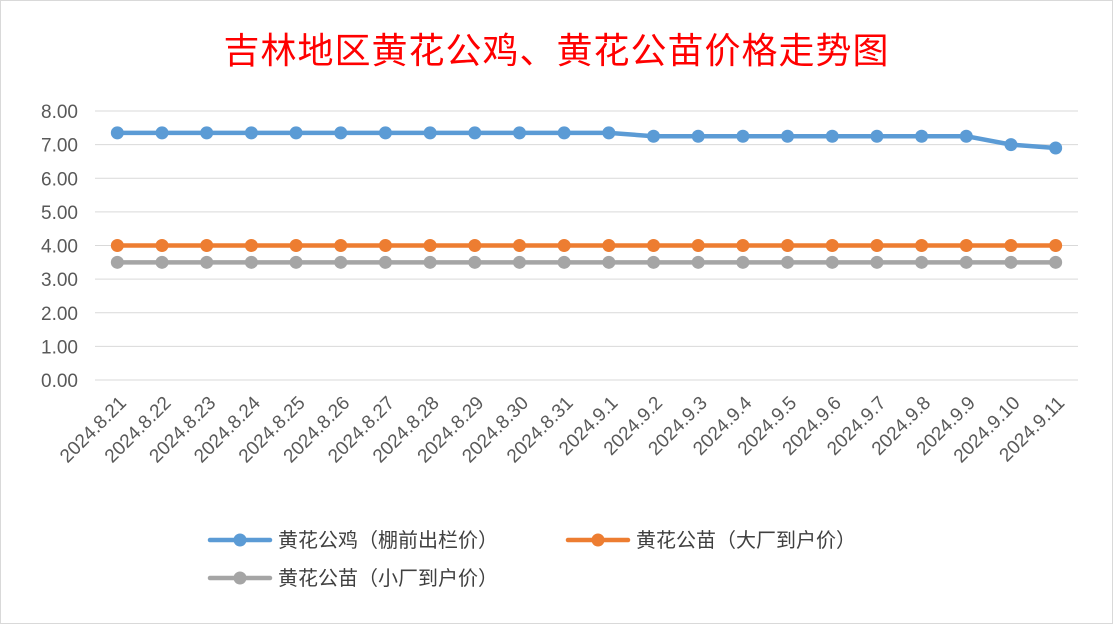 The width and height of the screenshot is (1113, 624). I want to click on y-tick-label: 3.00, so click(59, 280).